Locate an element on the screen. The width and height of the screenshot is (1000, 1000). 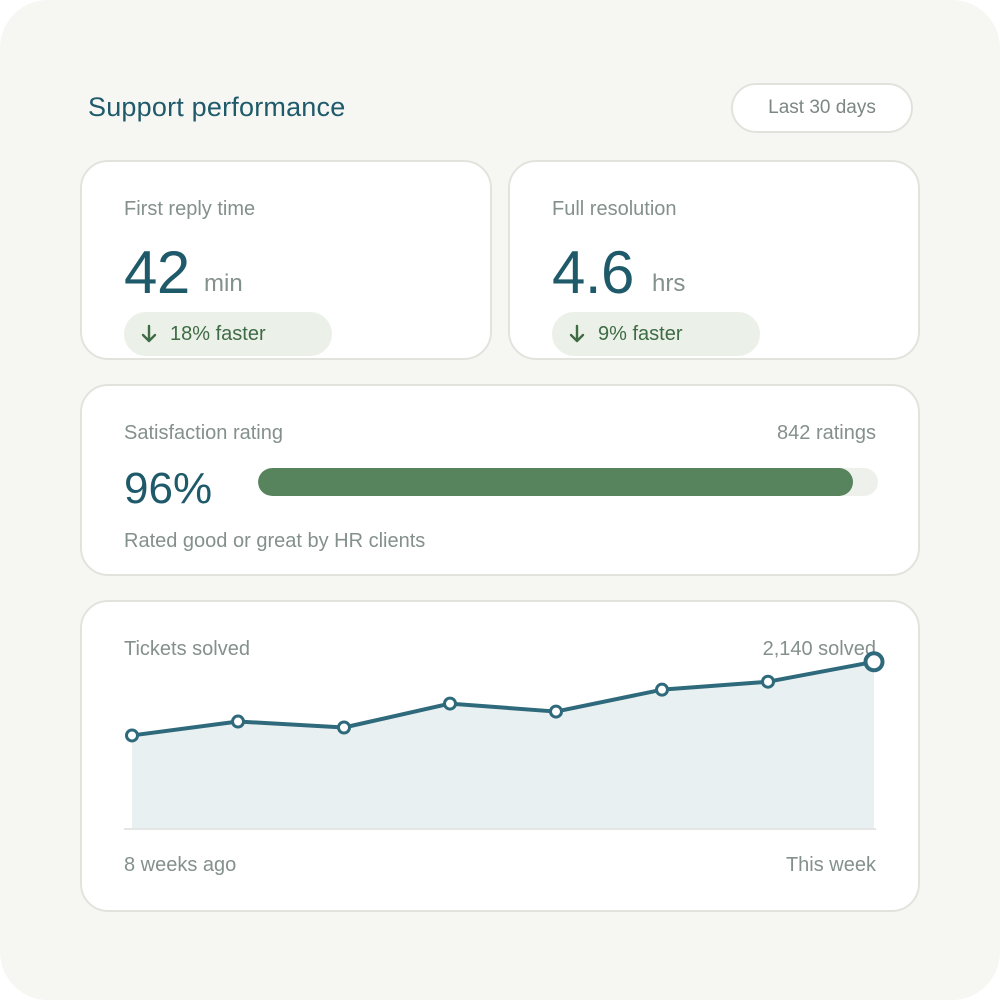
resolution-delta-text: 9% faster is located at coordinates (640, 333).